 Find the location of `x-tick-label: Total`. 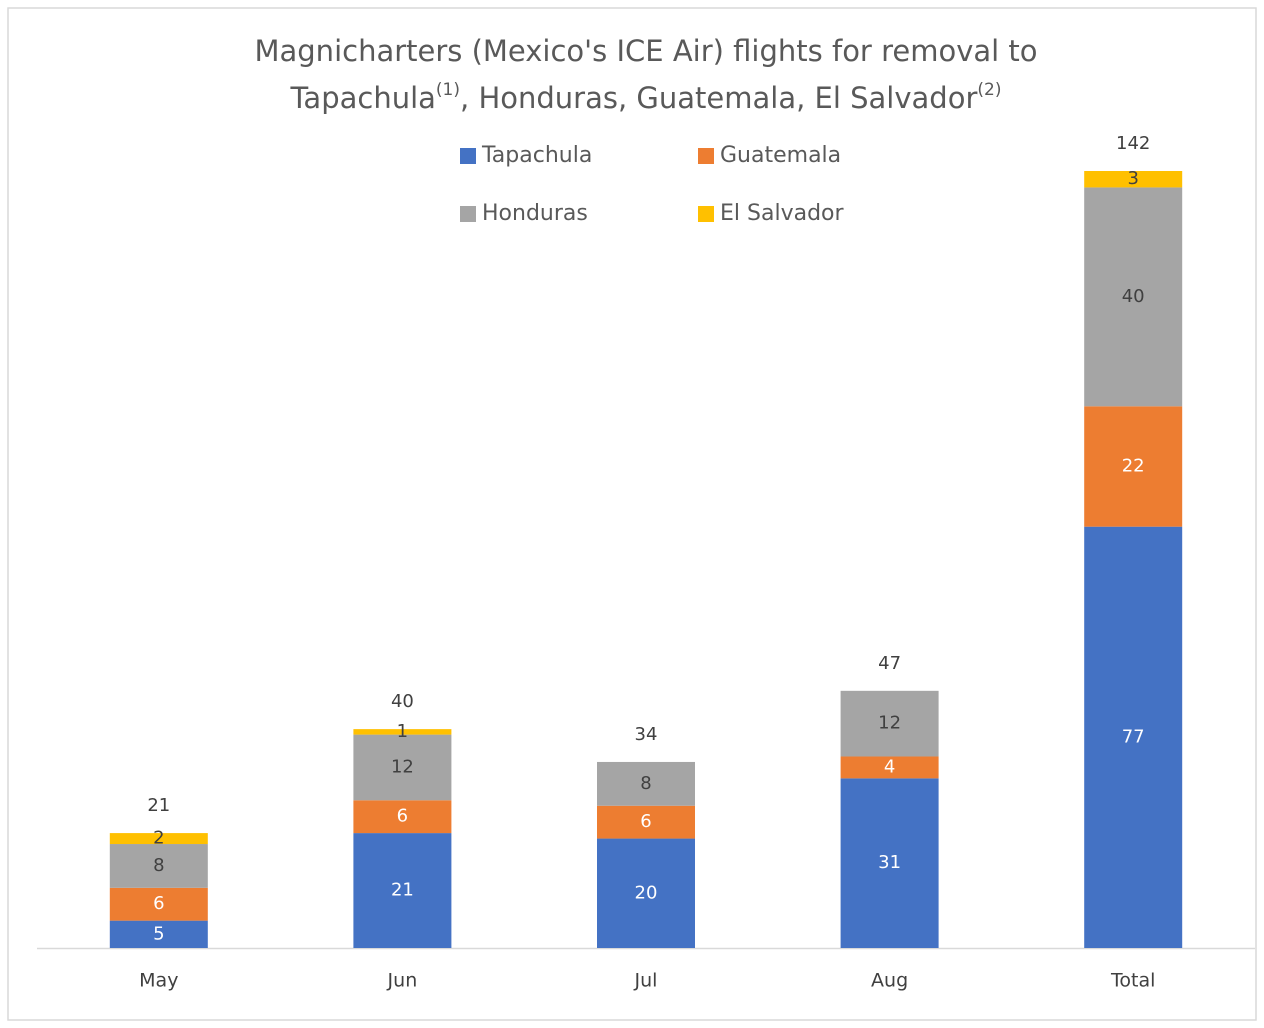

x-tick-label: Total is located at coordinates (1132, 981).